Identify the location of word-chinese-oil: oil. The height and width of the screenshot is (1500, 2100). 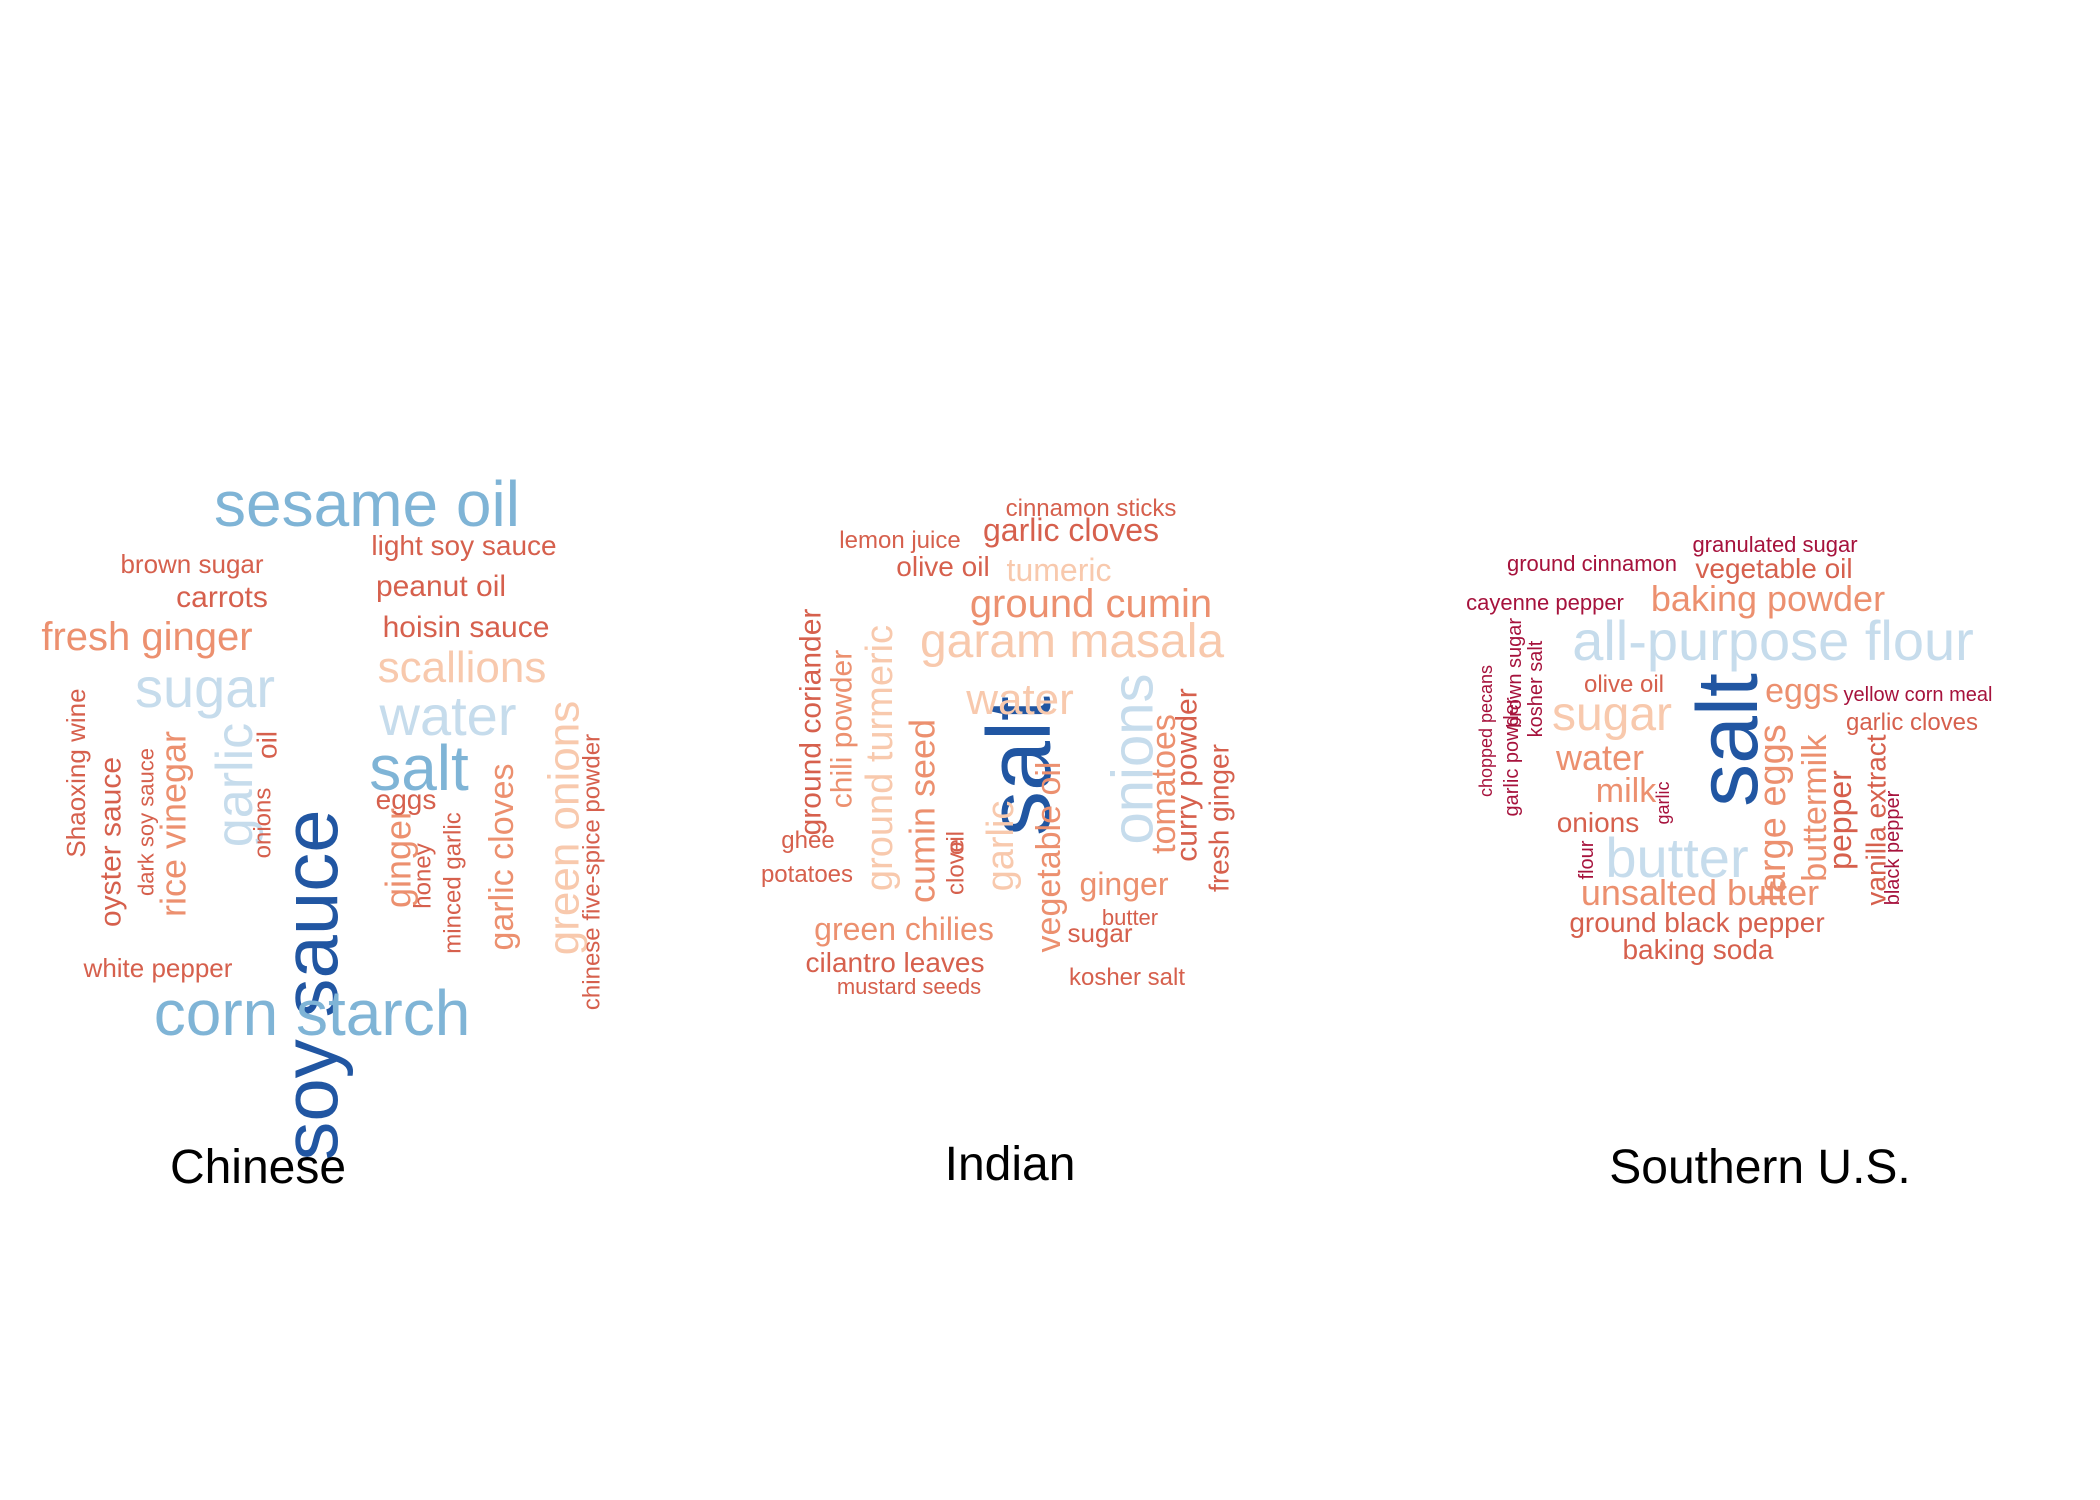
(267, 745).